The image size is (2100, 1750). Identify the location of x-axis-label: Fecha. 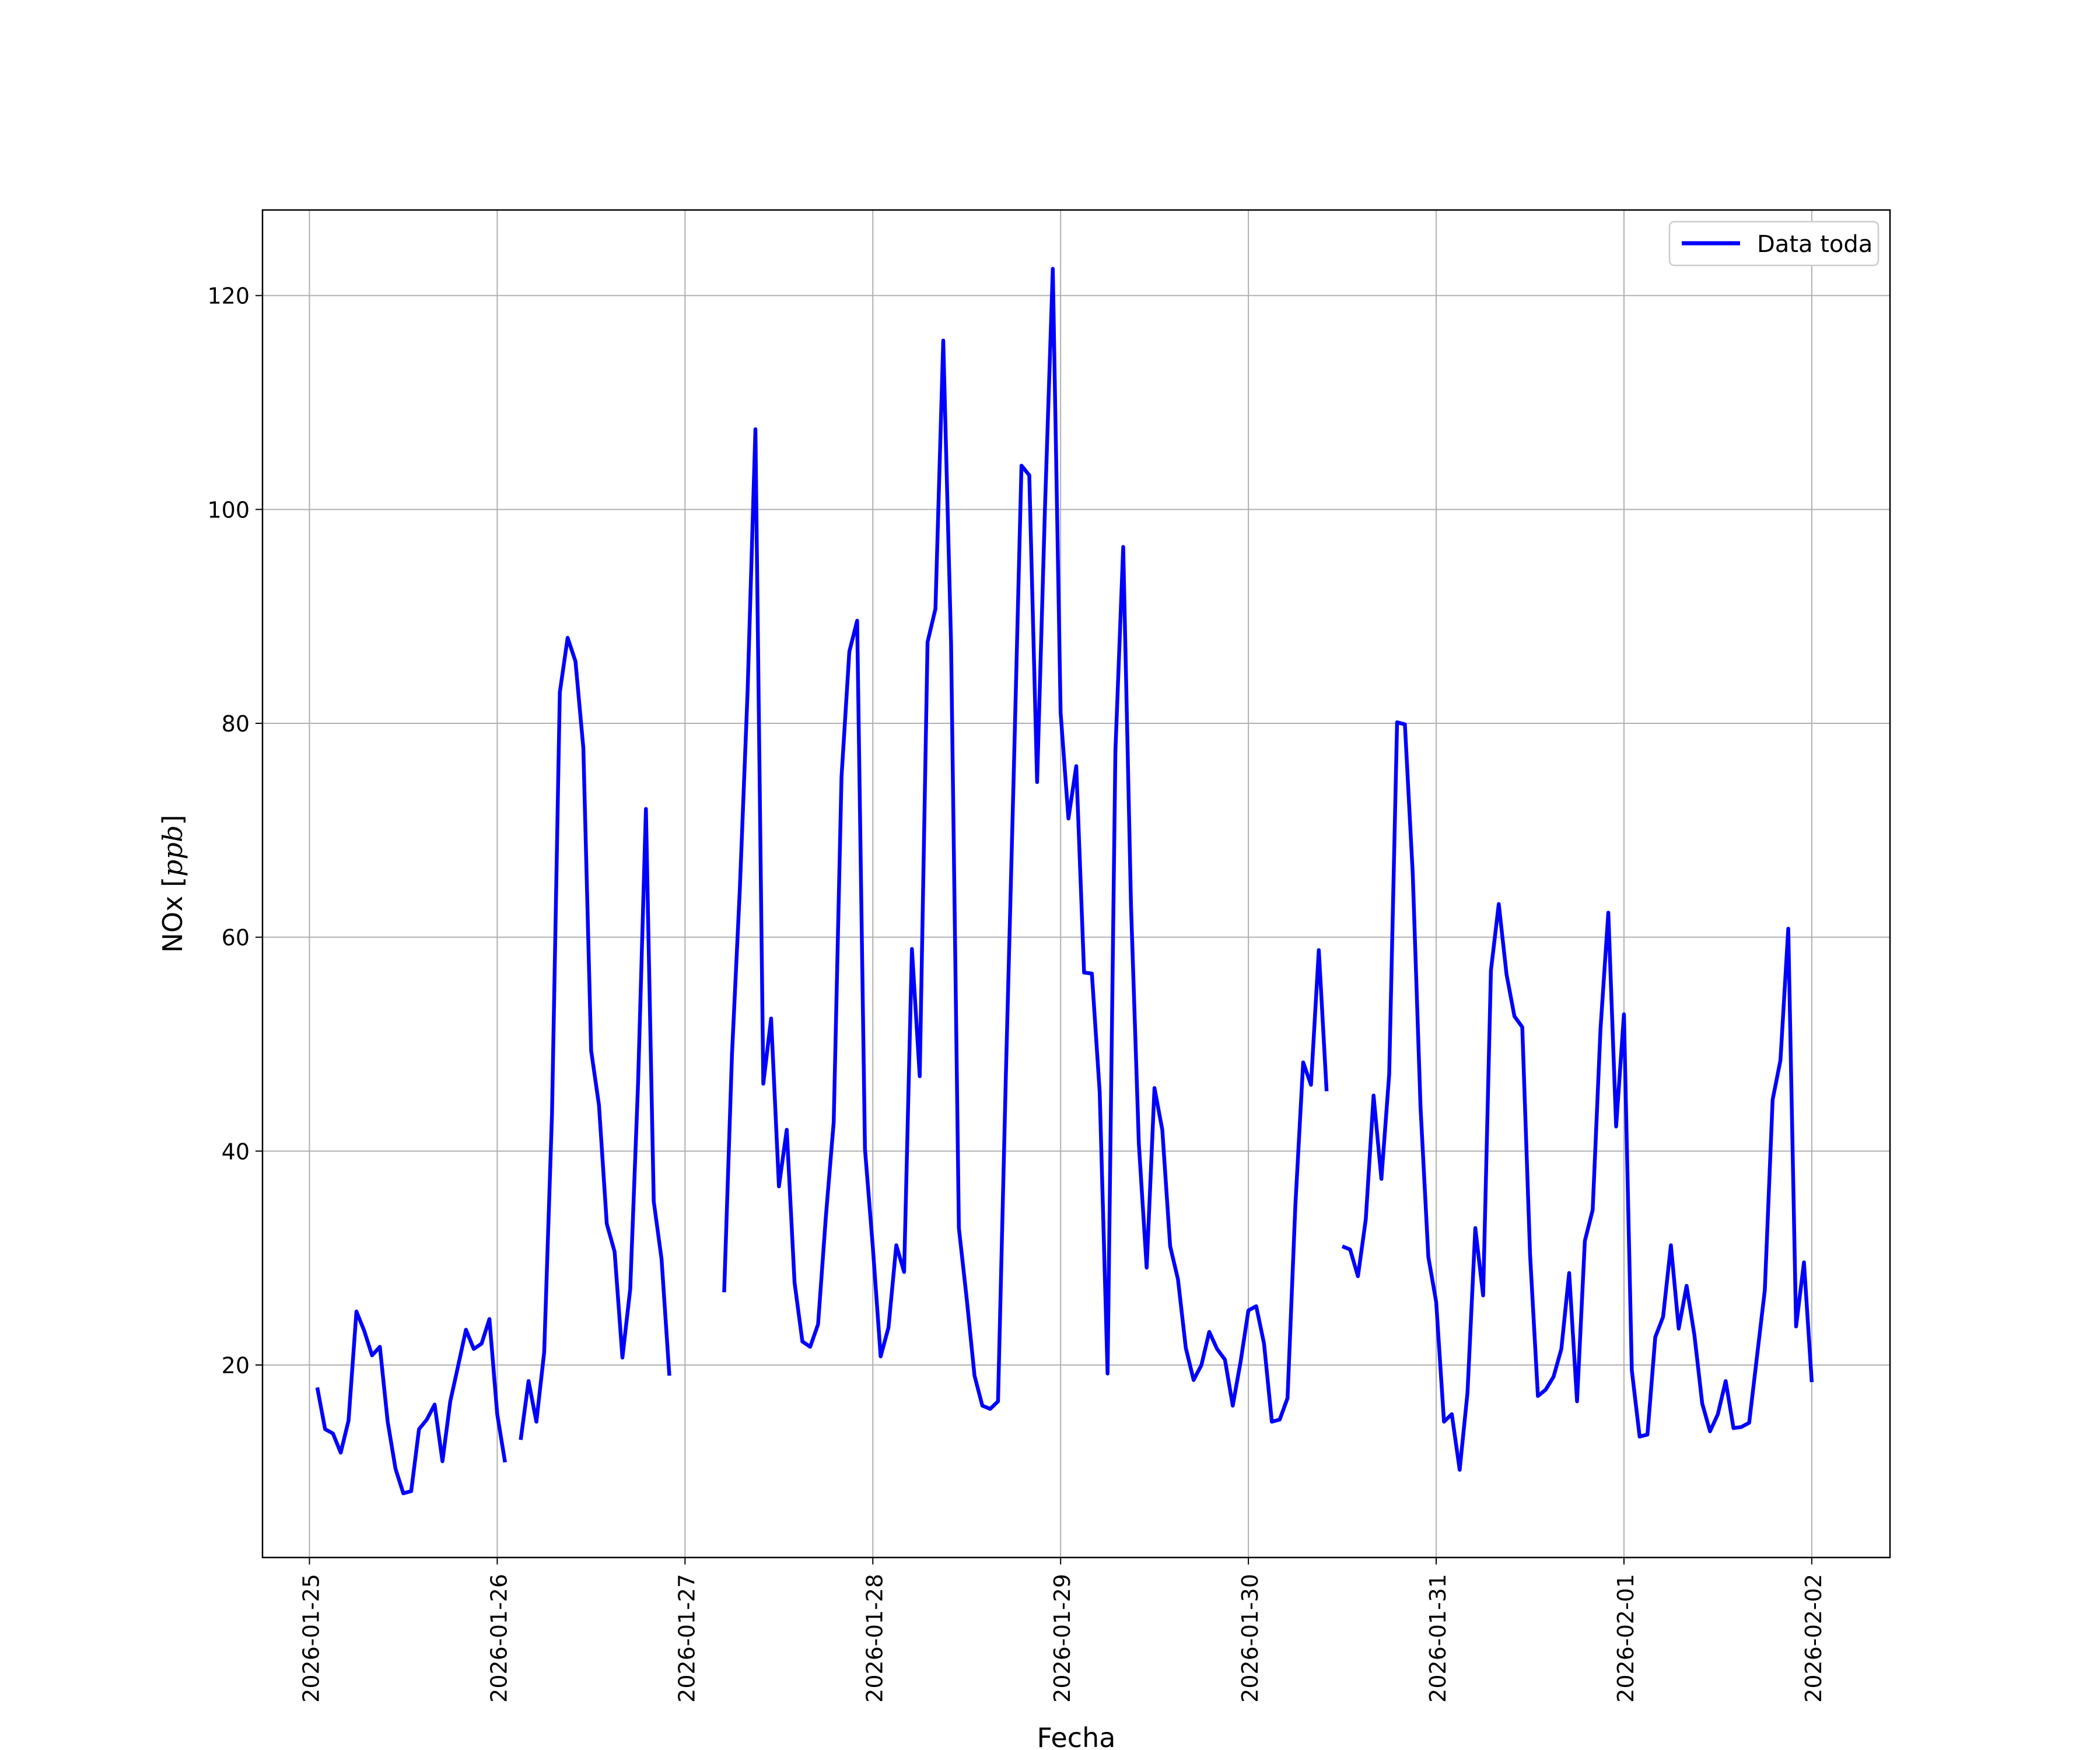
(1076, 1736).